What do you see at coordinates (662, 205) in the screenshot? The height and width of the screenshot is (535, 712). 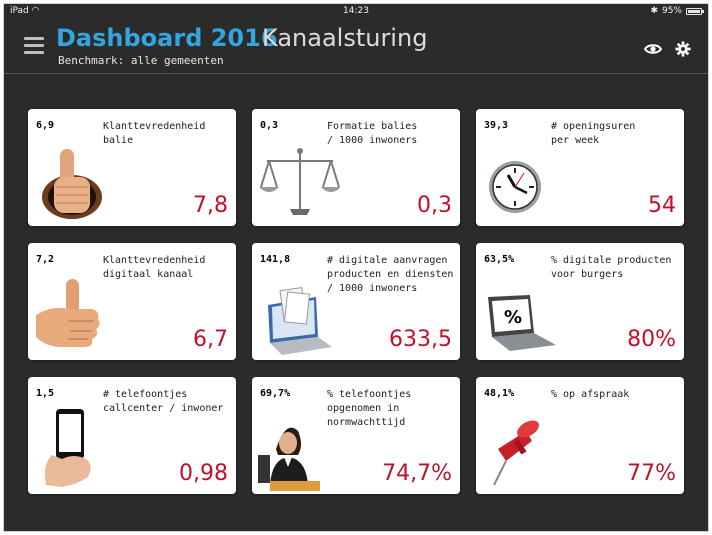 I see `kpi-value: 54` at bounding box center [662, 205].